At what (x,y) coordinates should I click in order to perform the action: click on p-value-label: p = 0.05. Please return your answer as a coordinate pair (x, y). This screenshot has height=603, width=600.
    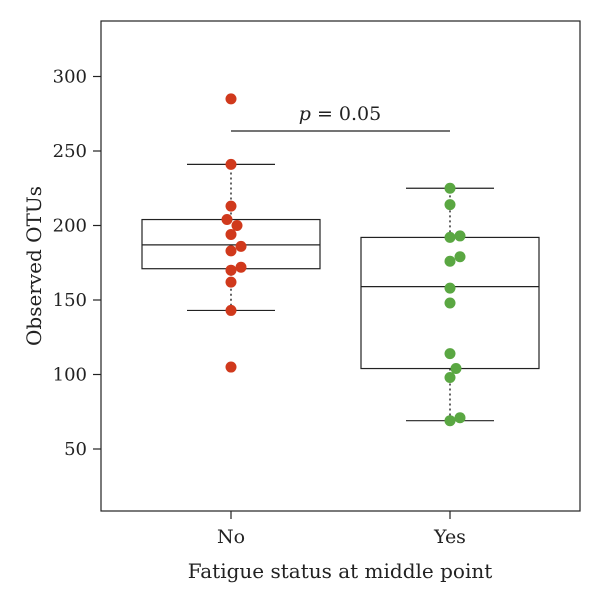
    Looking at the image, I should click on (340, 114).